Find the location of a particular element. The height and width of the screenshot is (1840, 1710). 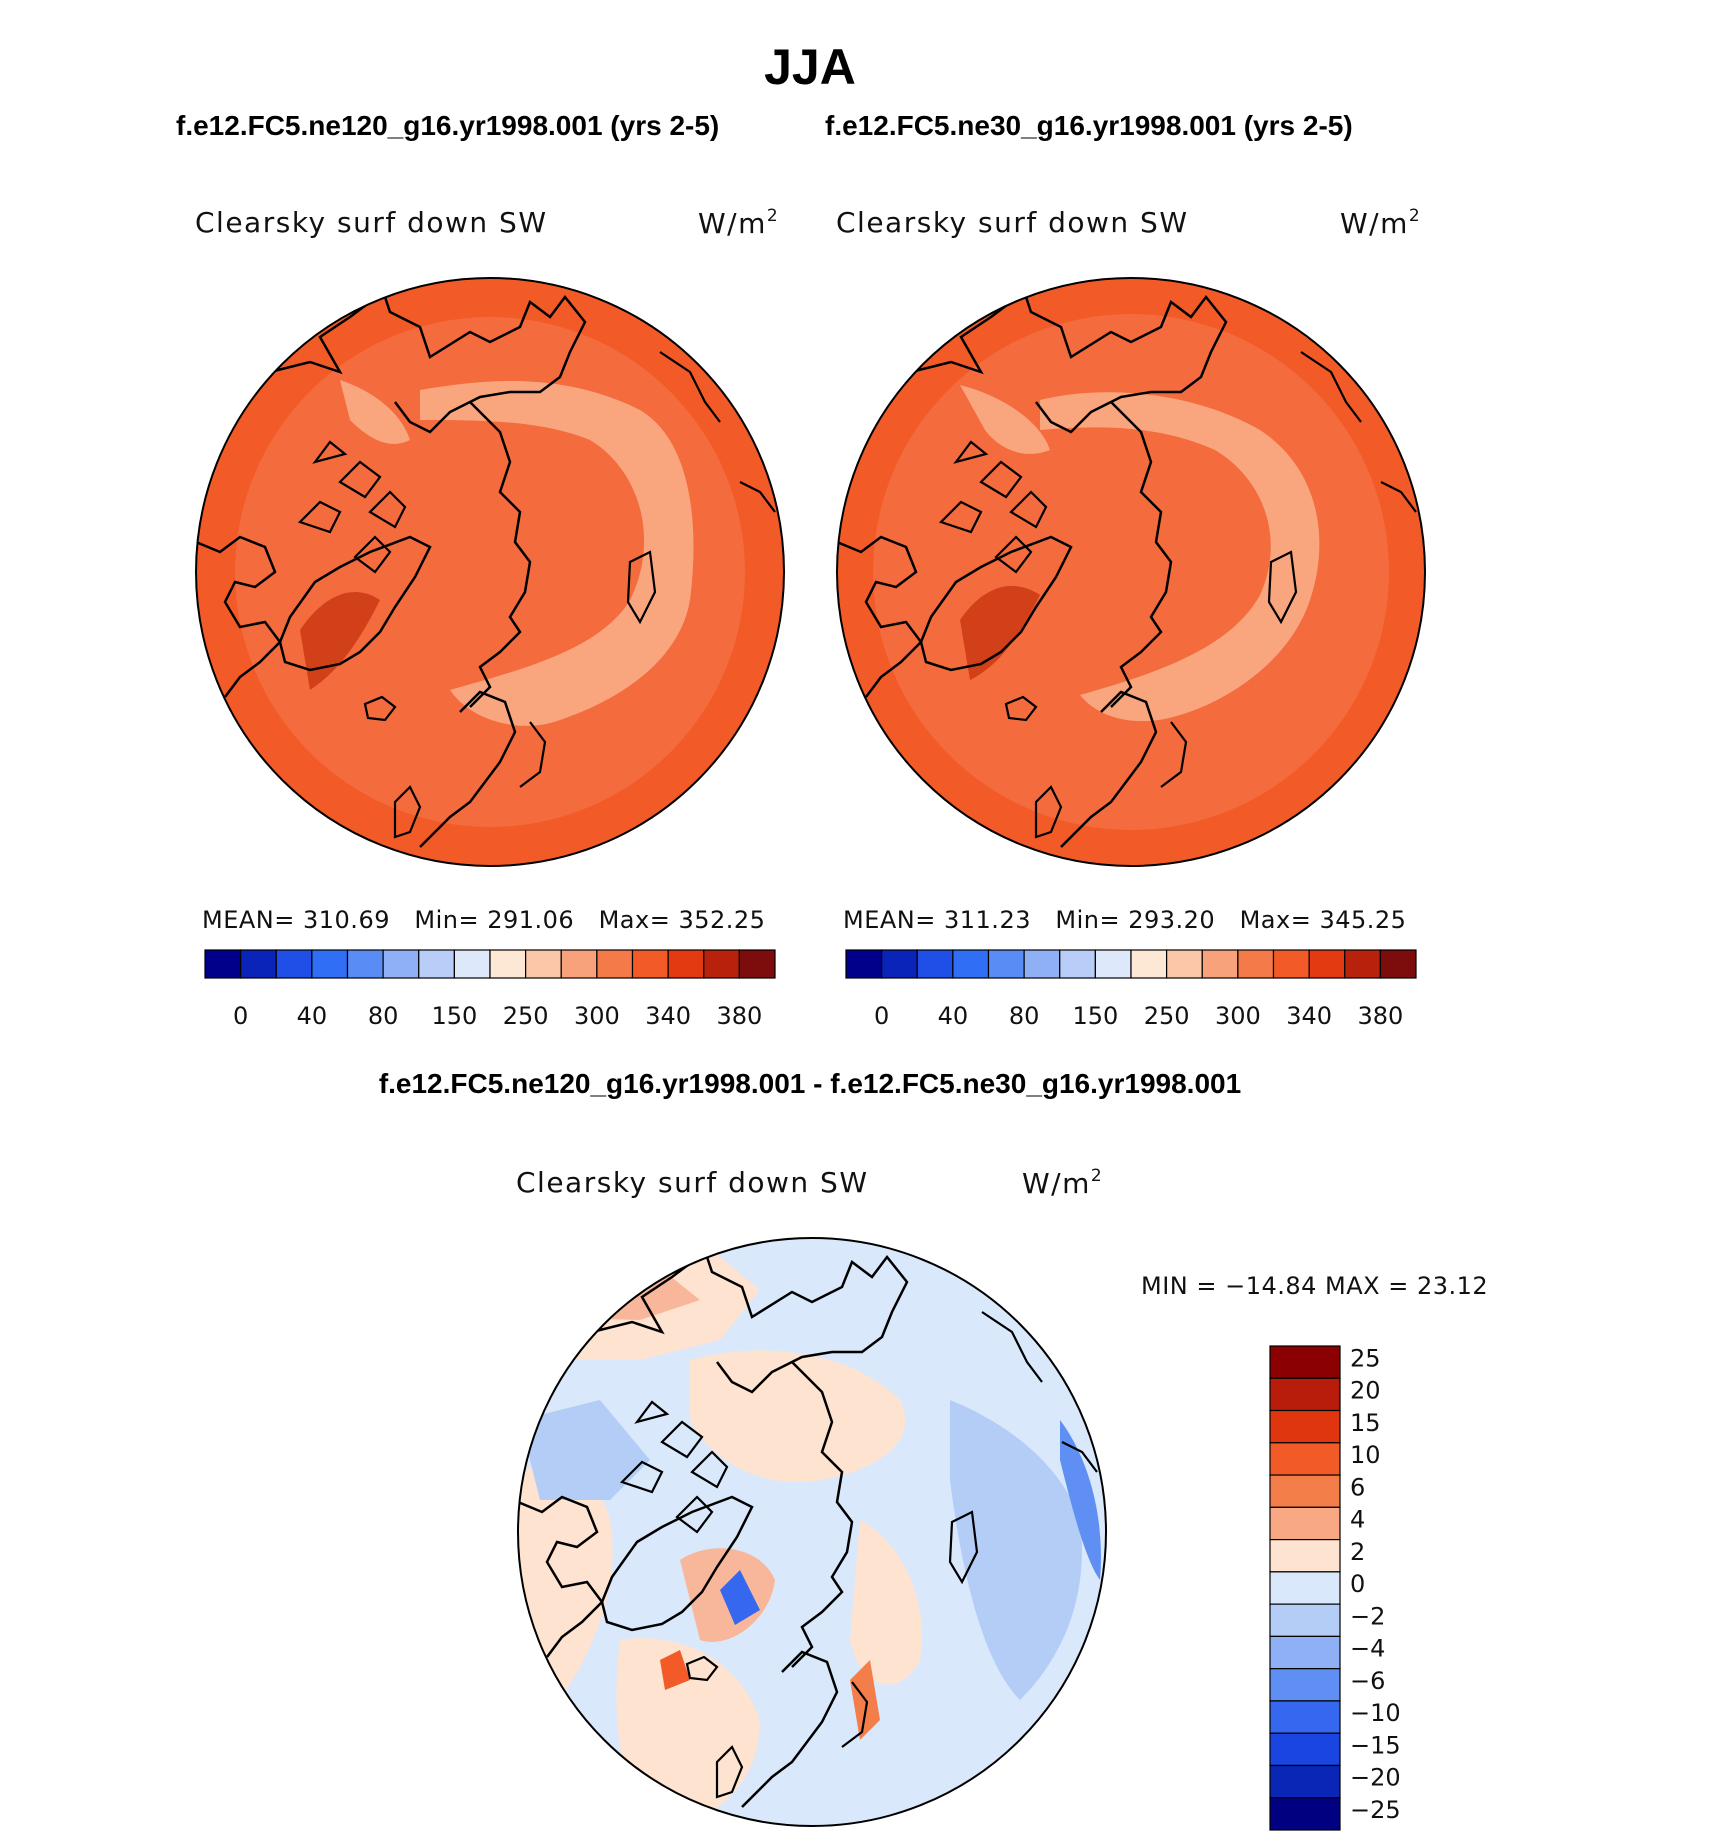

colorbar-tick-label: 10 is located at coordinates (1365, 1455).